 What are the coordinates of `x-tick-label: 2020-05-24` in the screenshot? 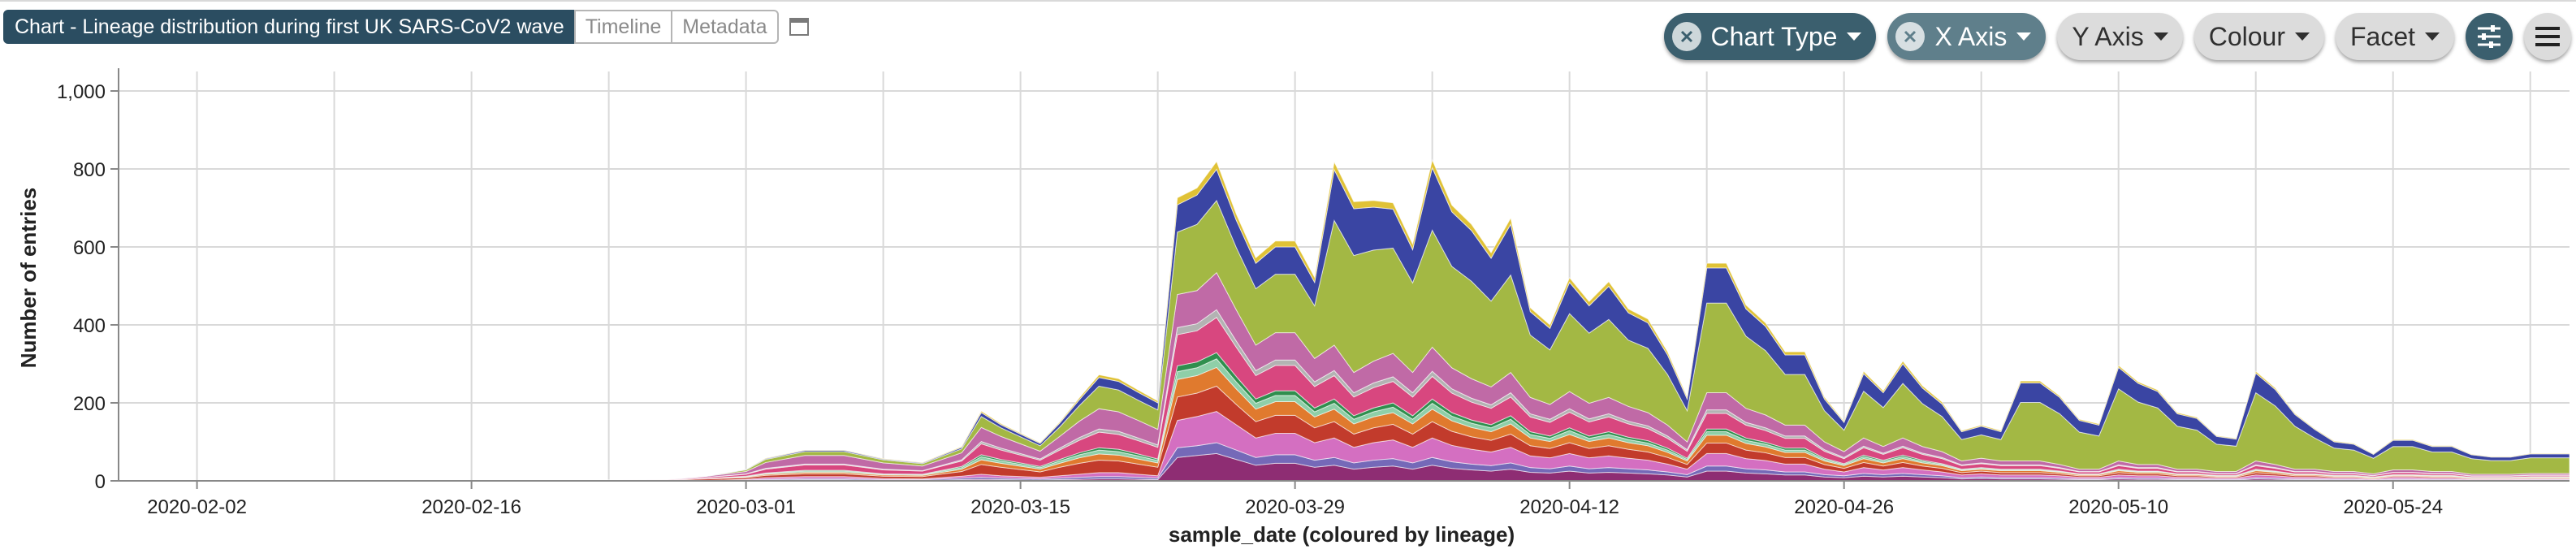 It's located at (2393, 507).